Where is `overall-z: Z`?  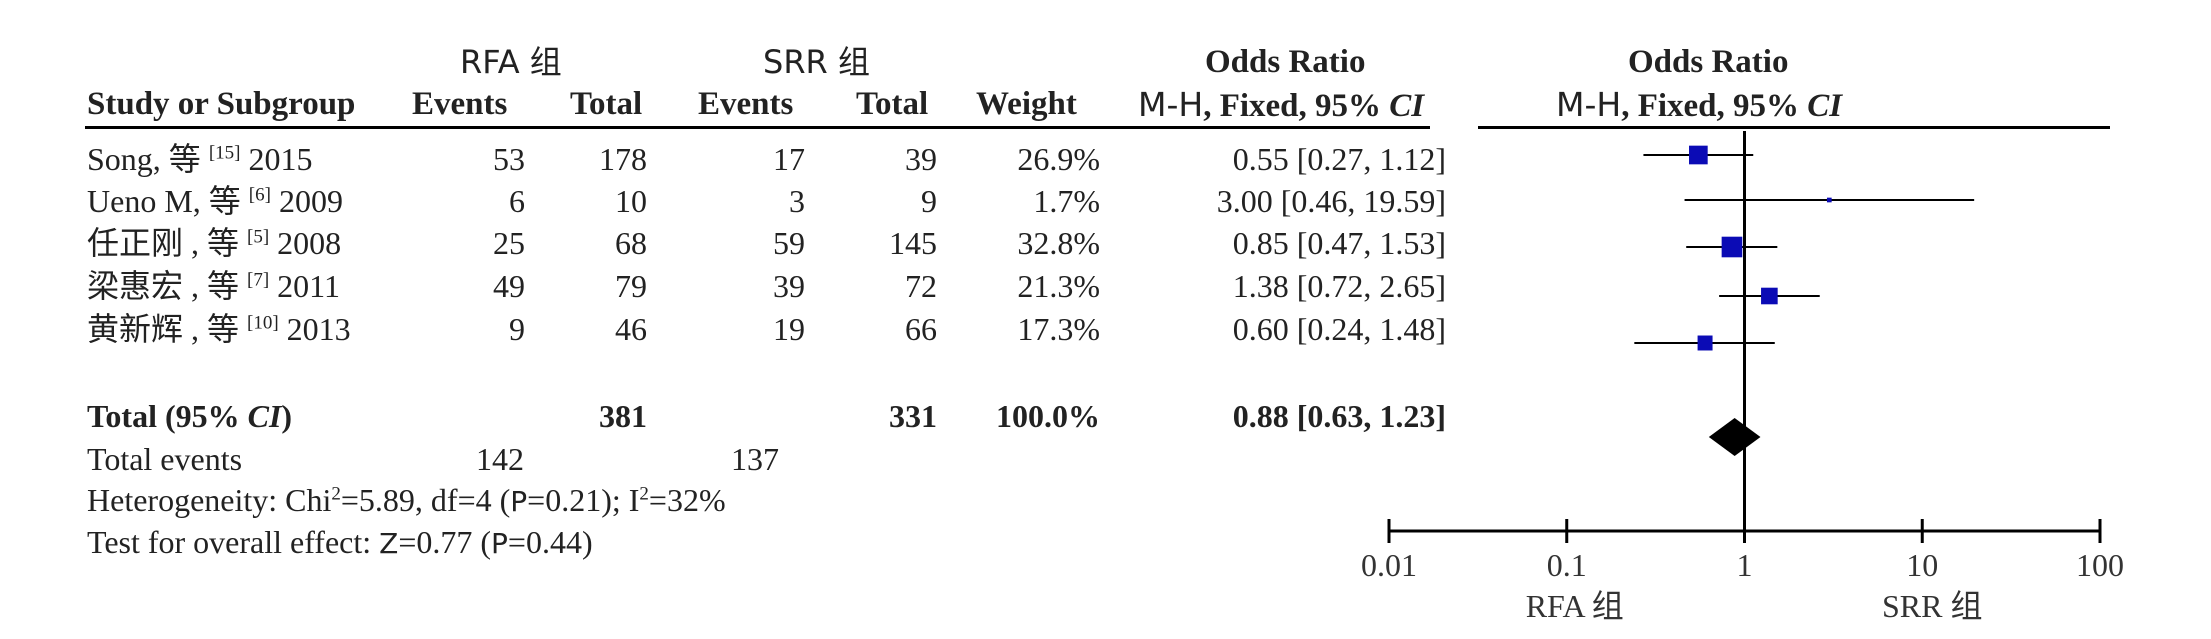 overall-z: Z is located at coordinates (389, 543).